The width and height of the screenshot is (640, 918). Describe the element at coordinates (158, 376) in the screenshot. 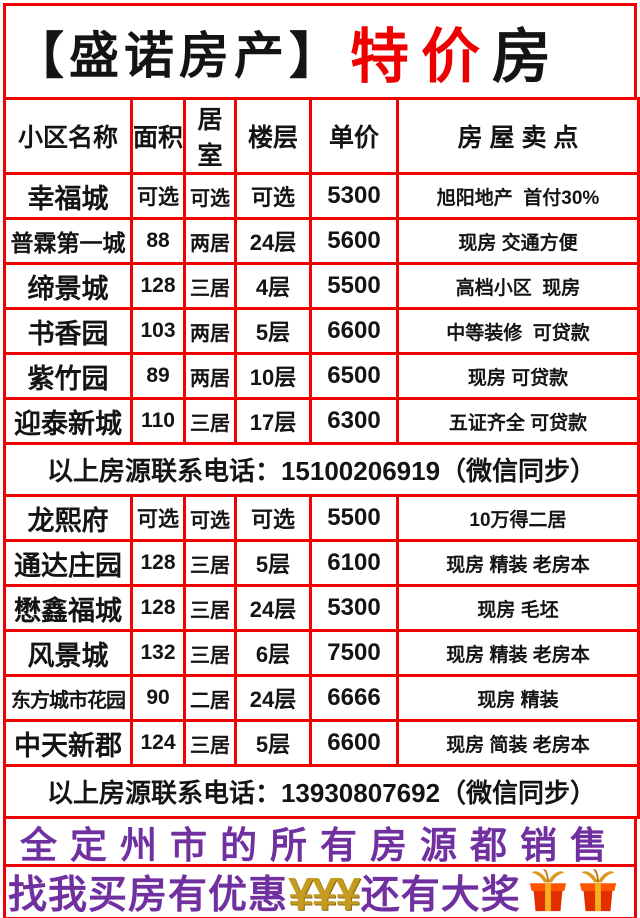

I see `cell-area: 89` at that location.